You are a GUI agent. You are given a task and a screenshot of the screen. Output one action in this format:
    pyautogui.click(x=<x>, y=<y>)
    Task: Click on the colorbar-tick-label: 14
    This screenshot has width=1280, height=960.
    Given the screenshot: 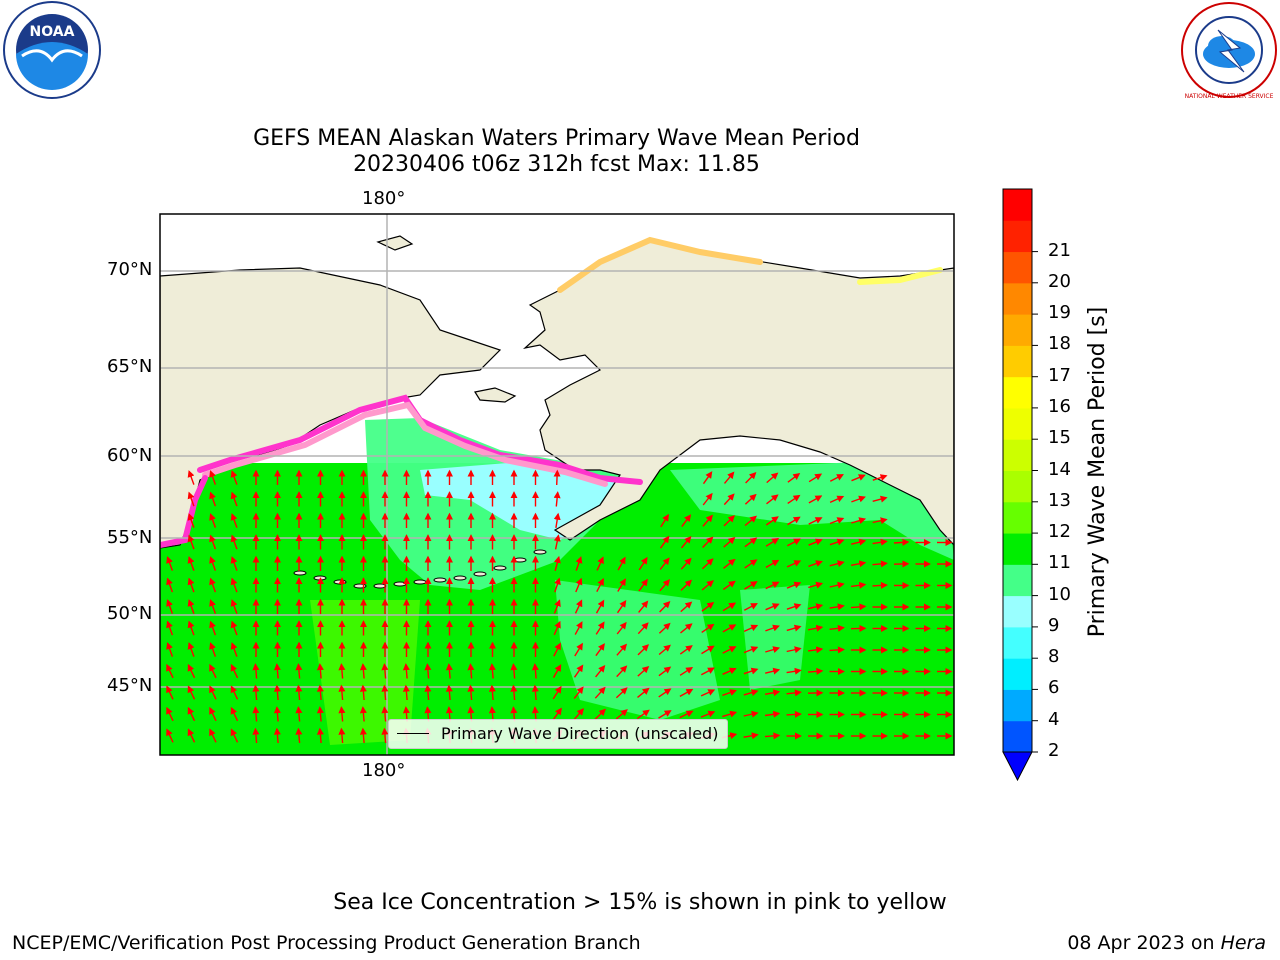 What is the action you would take?
    pyautogui.click(x=1059, y=469)
    